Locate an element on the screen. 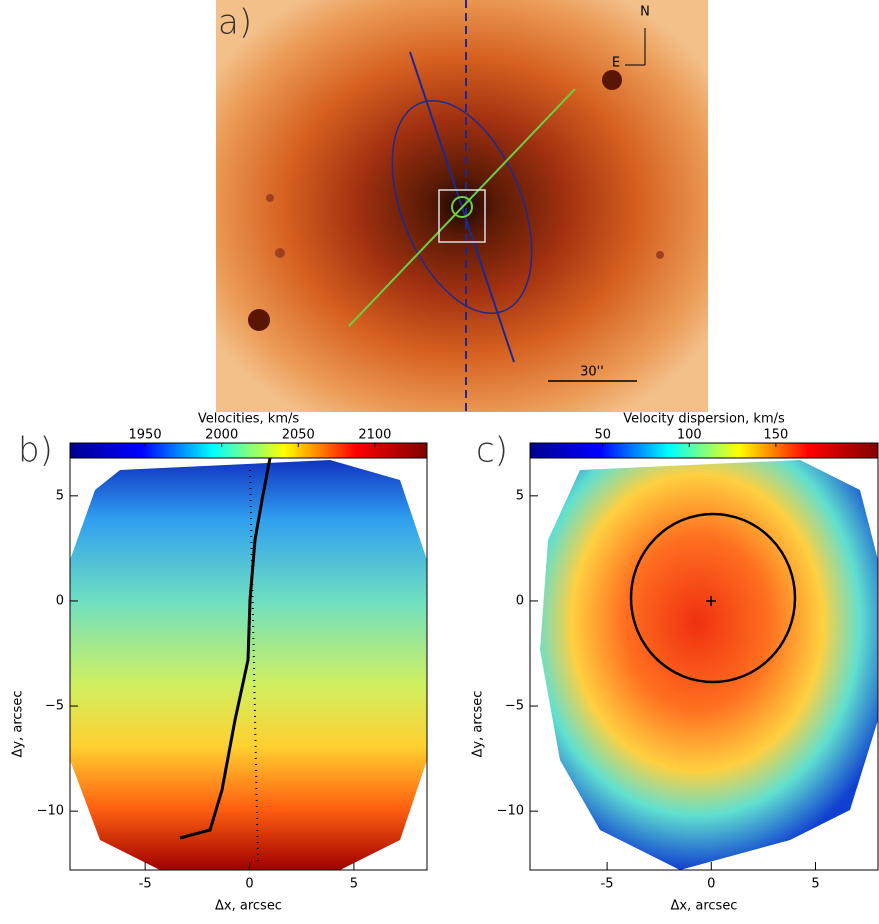 This screenshot has width=879, height=924. colorbar-tick-label: 2050 is located at coordinates (298, 435).